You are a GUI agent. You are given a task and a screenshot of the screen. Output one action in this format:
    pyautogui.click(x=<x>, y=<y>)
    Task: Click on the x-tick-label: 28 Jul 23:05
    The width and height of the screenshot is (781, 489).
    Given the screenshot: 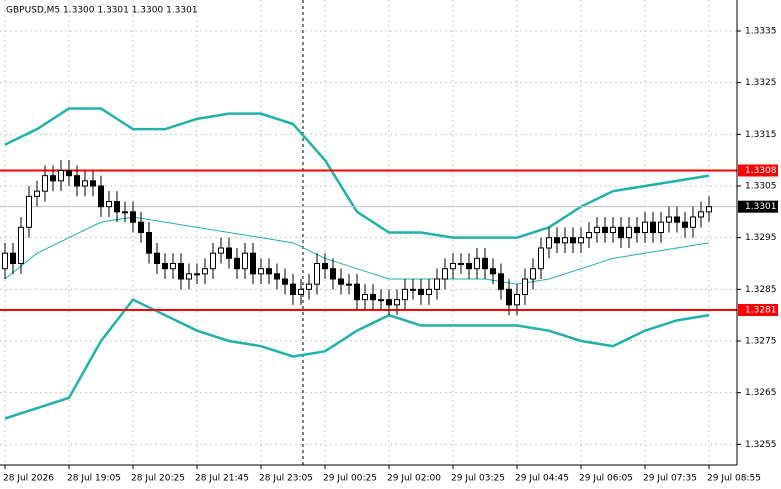 What is the action you would take?
    pyautogui.click(x=286, y=479)
    